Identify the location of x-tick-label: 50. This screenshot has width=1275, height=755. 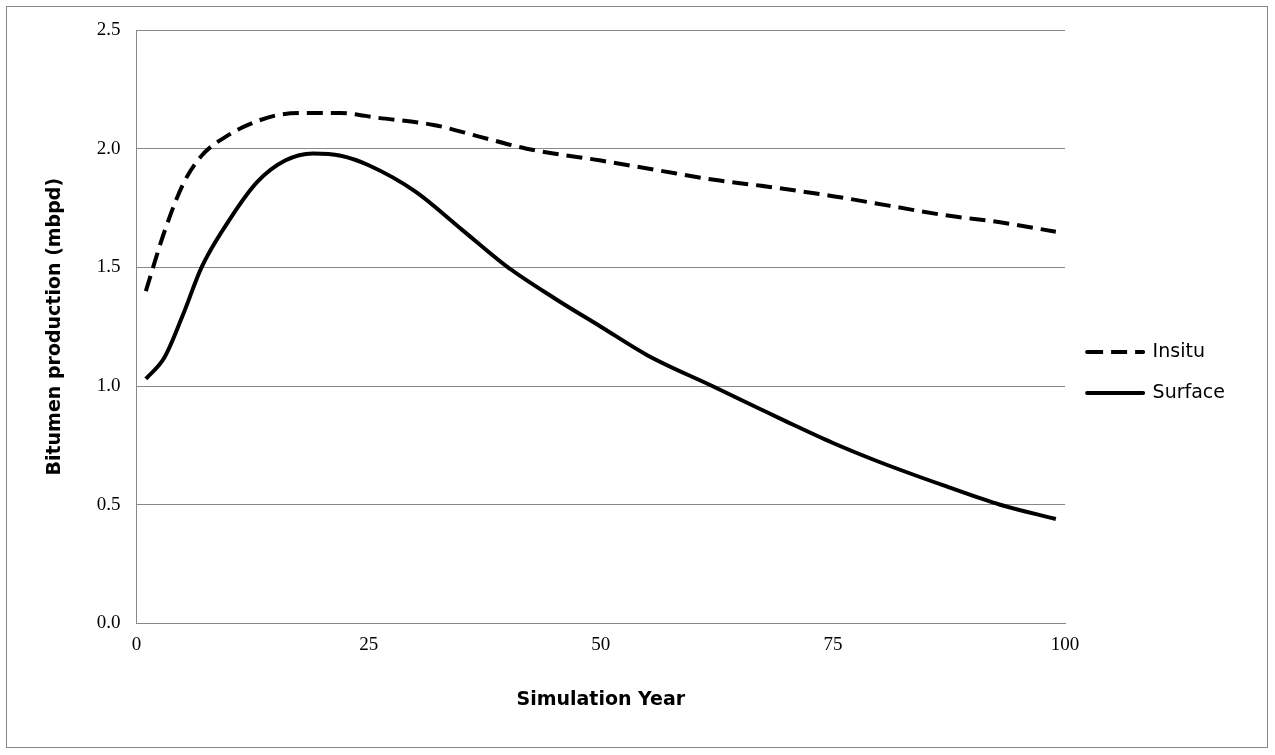
(601, 643).